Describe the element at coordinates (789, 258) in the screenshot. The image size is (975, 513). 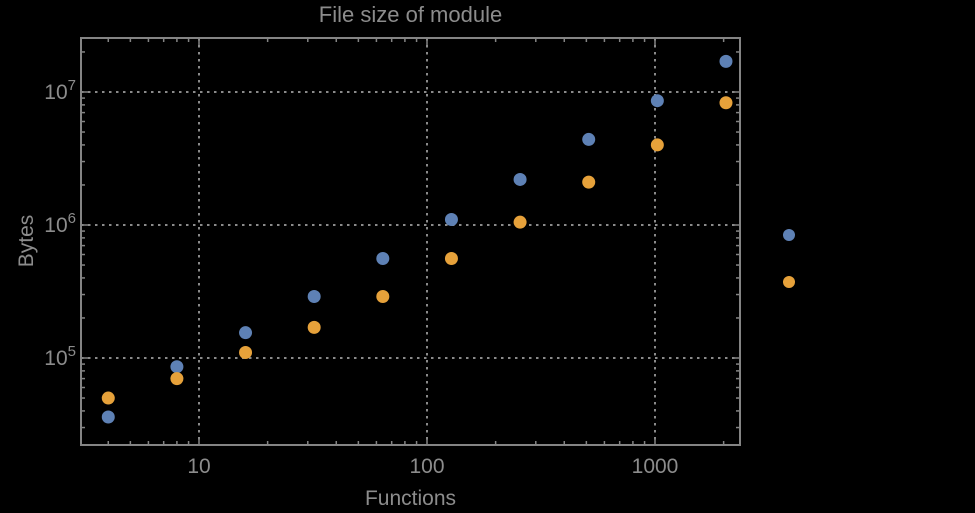
I see `legend` at that location.